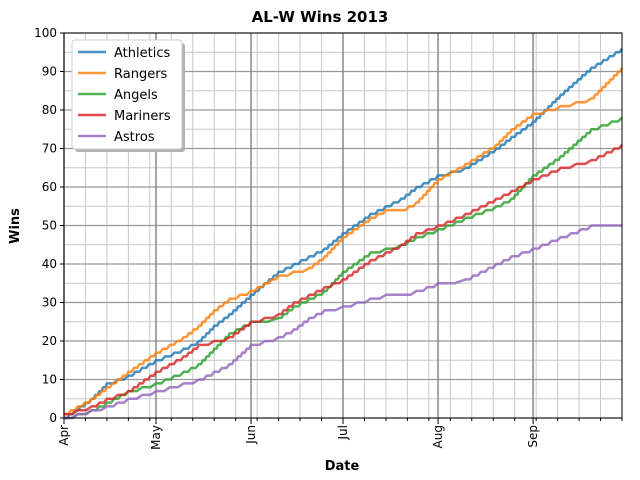 Image resolution: width=640 pixels, height=480 pixels. Describe the element at coordinates (156, 437) in the screenshot. I see `x-tick-label: May` at that location.